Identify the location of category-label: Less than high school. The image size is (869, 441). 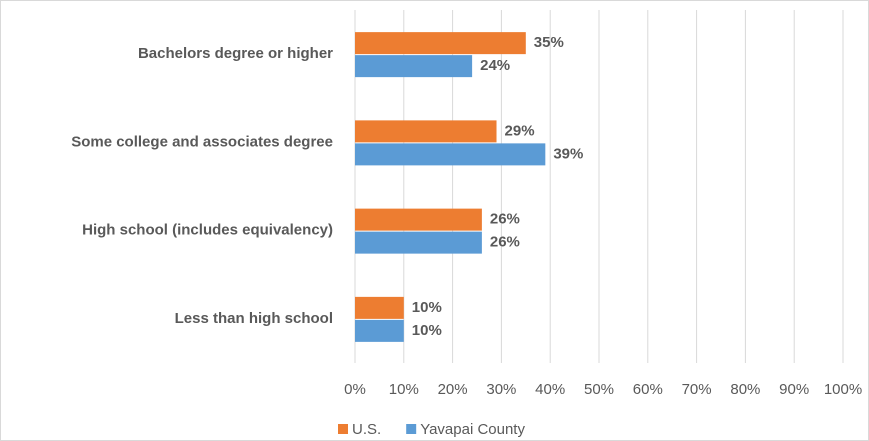
(254, 318).